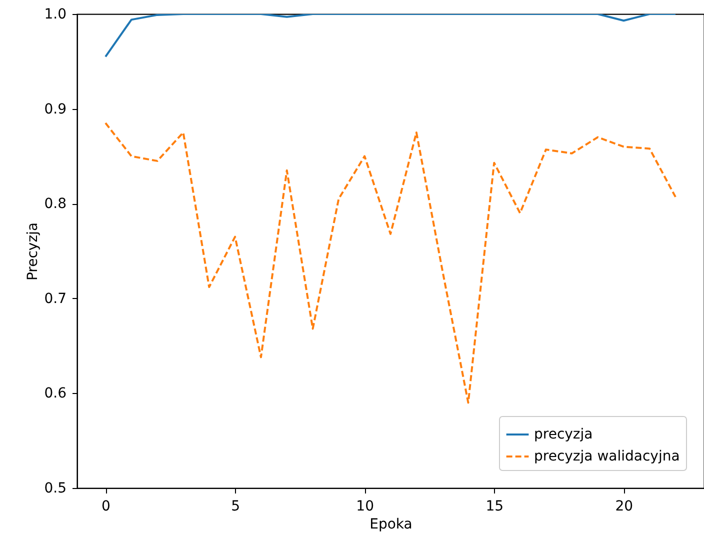 This screenshot has width=704, height=541. I want to click on y-tick-label: 0.8, so click(55, 204).